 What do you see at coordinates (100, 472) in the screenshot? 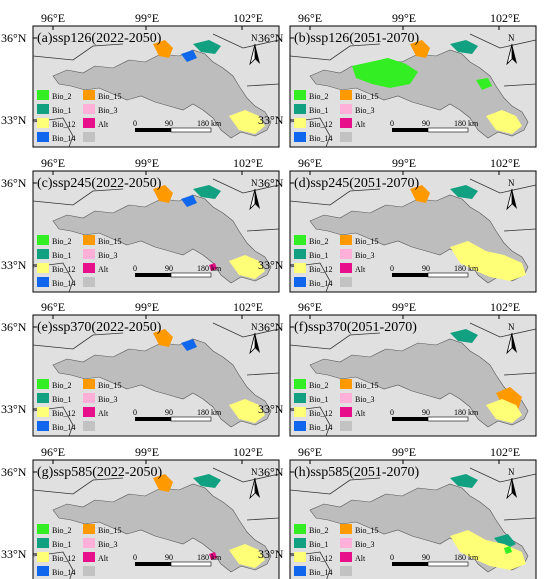
I see `panel-title: (g)ssp585(2022-2050)` at bounding box center [100, 472].